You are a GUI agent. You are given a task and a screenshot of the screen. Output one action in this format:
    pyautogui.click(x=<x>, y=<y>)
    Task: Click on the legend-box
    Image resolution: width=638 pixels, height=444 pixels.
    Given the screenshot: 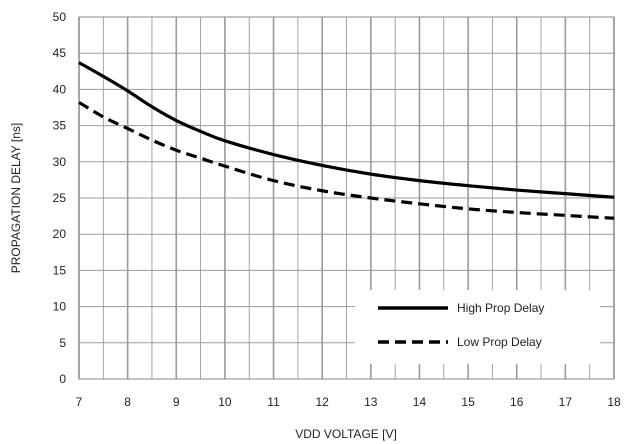 What is the action you would take?
    pyautogui.click(x=477, y=327)
    